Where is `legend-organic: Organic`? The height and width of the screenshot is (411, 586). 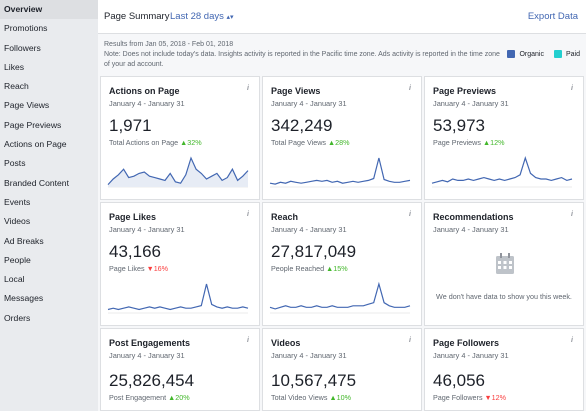
legend-organic: Organic is located at coordinates (531, 54).